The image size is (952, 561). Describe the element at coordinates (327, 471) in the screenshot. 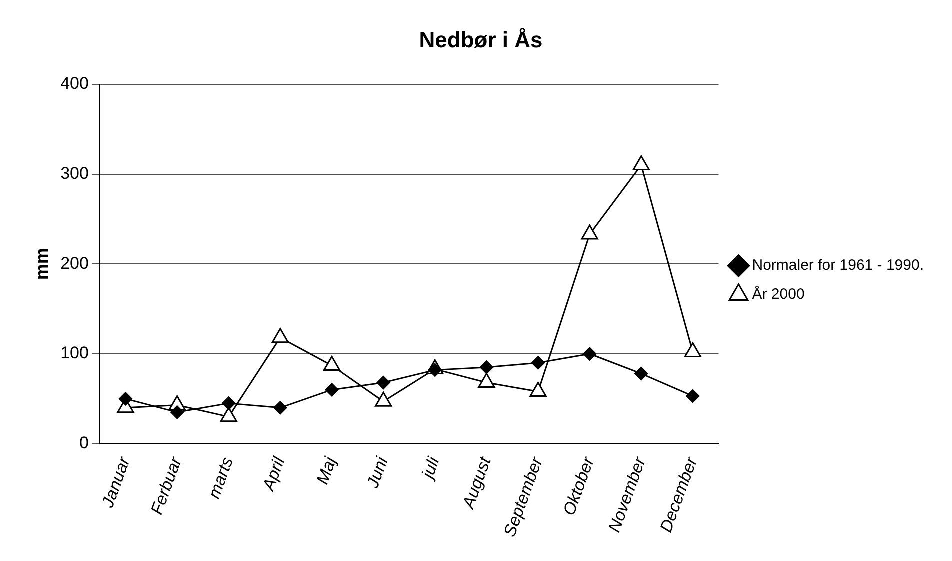

I see `x-tick-label: Maj` at that location.